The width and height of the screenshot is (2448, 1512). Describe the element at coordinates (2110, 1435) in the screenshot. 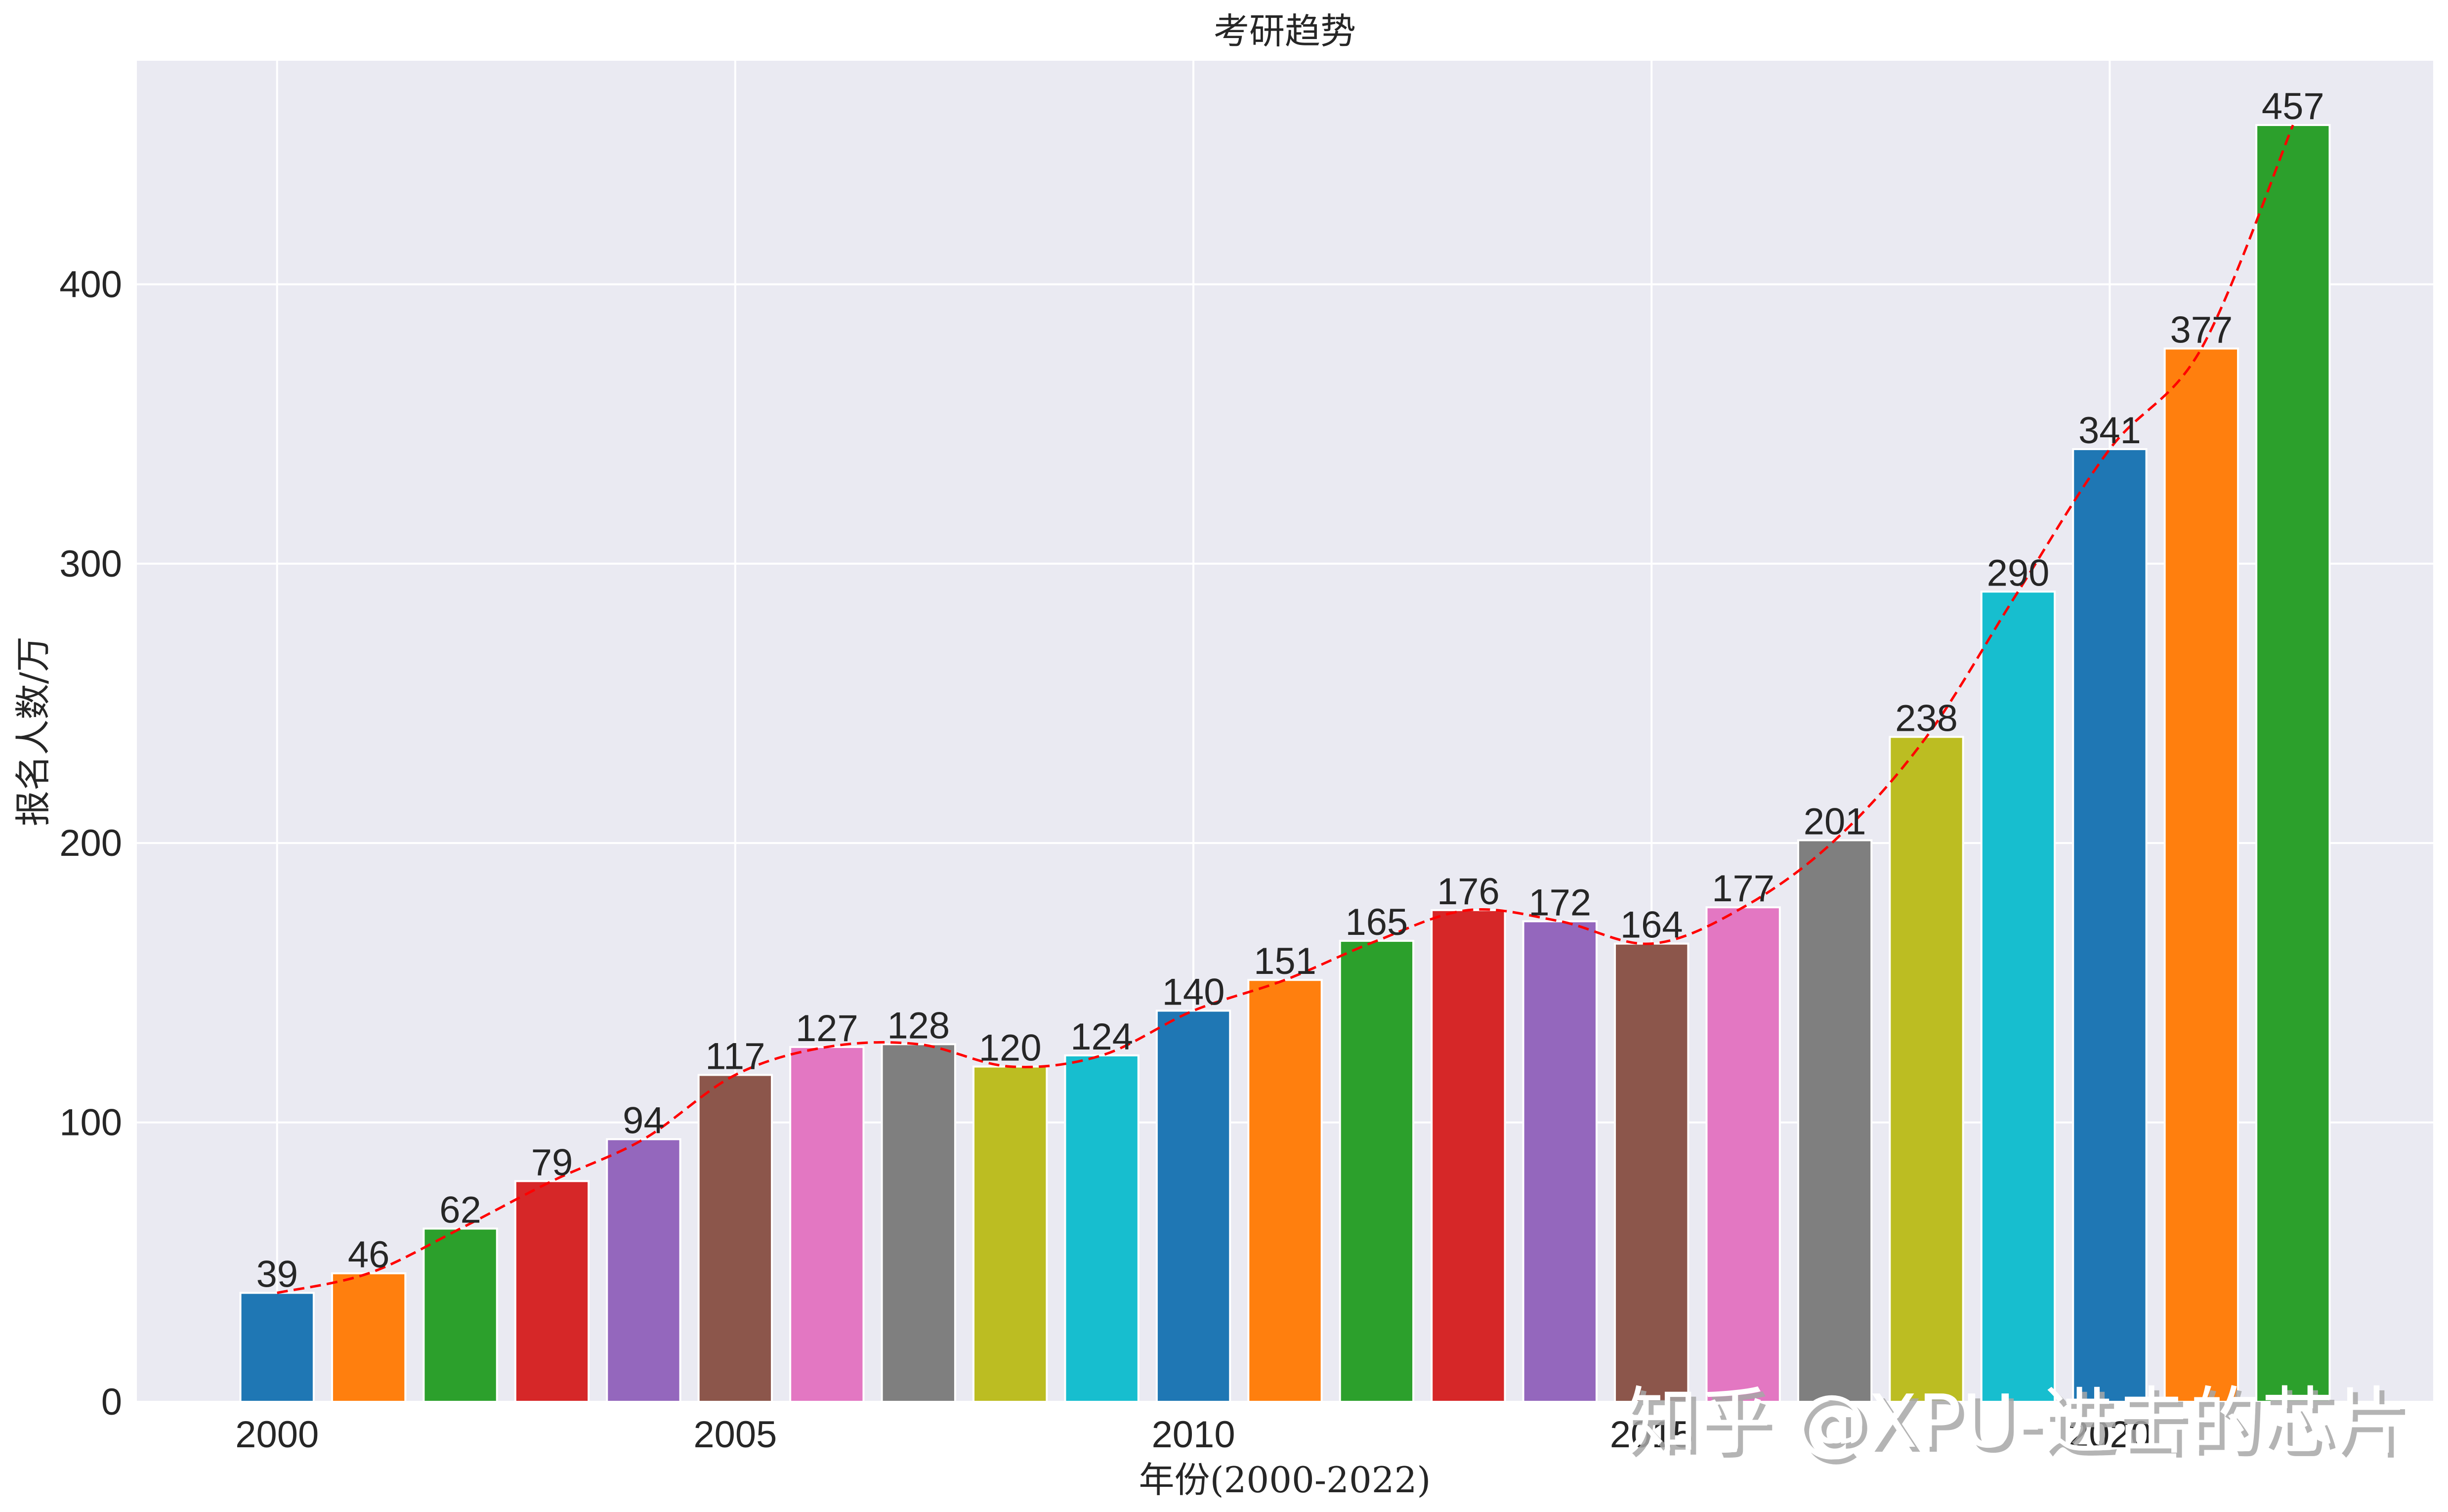

I see `x-tick-label: 2020` at that location.